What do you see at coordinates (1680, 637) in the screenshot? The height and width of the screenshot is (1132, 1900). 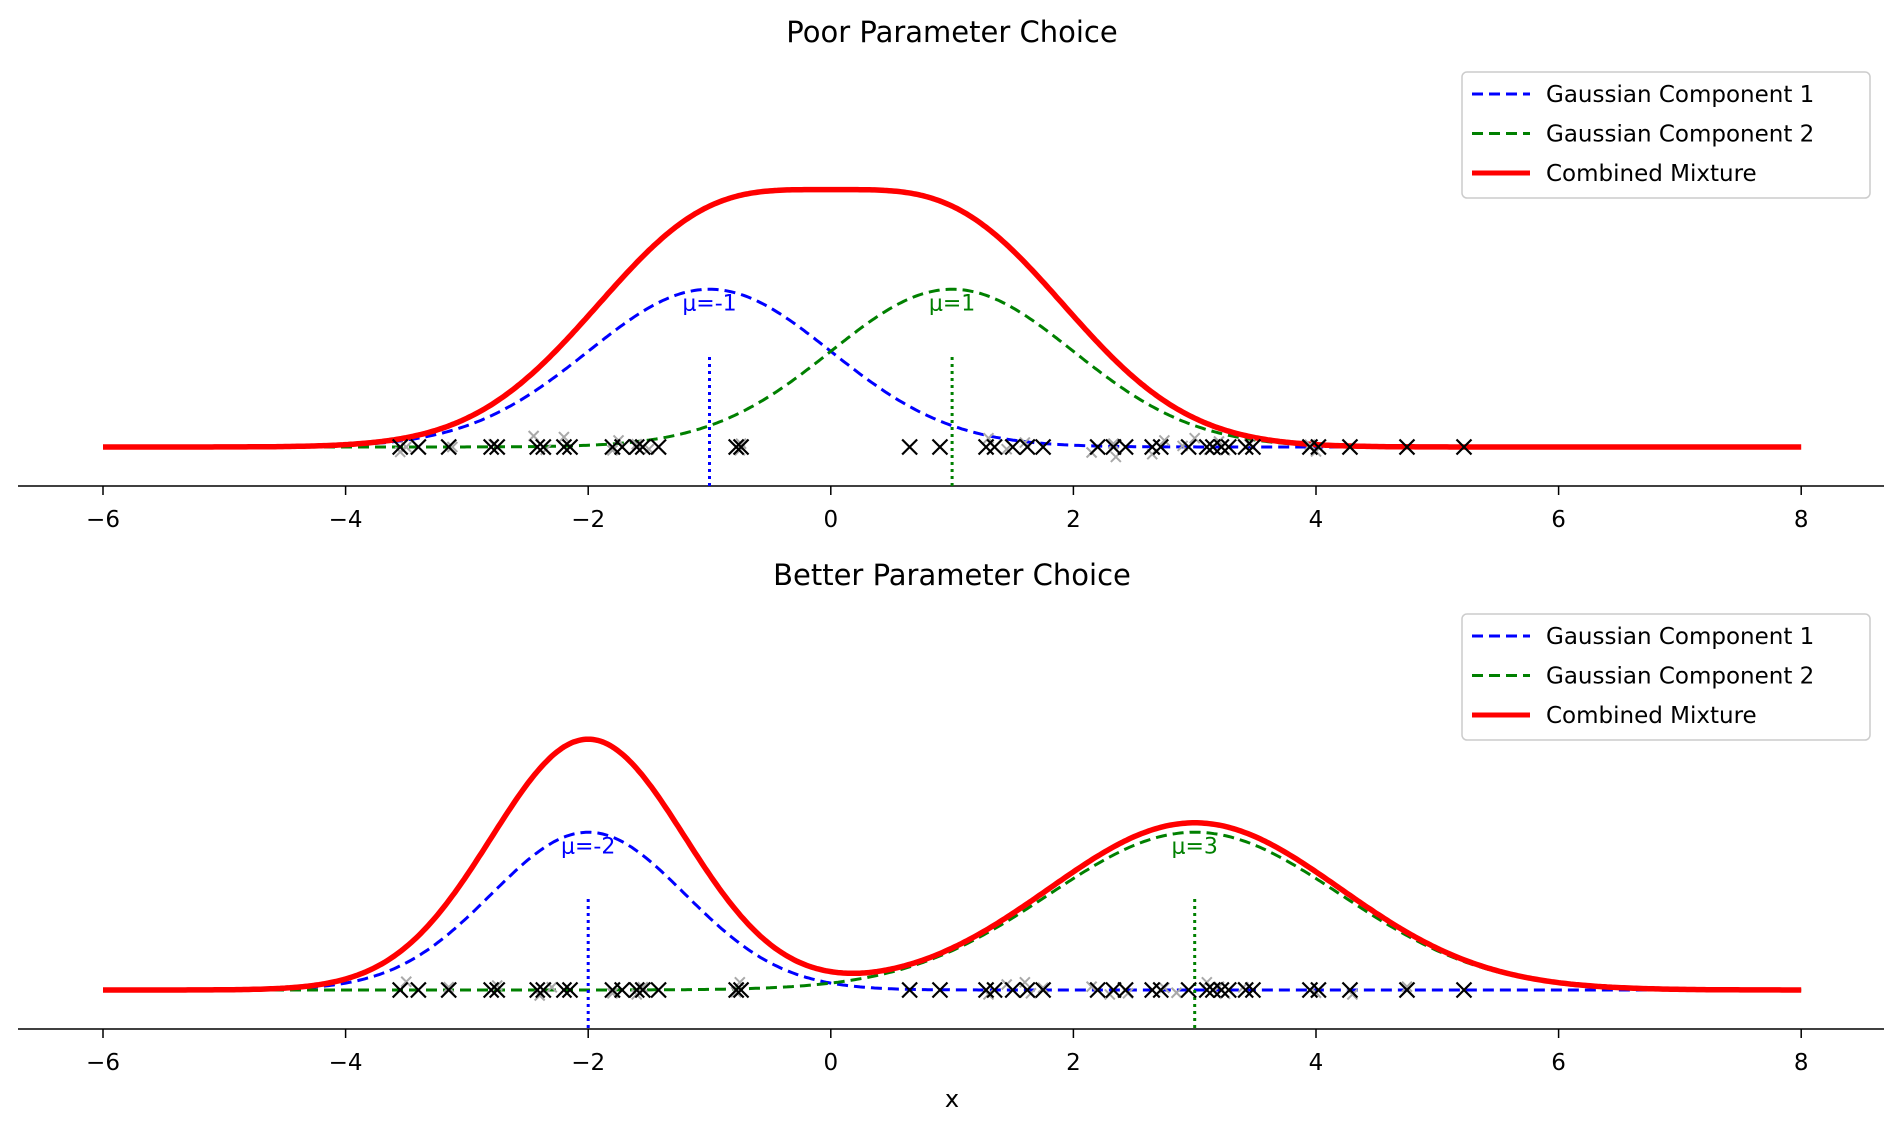 I see `legend-label: Gaussian Component 1` at bounding box center [1680, 637].